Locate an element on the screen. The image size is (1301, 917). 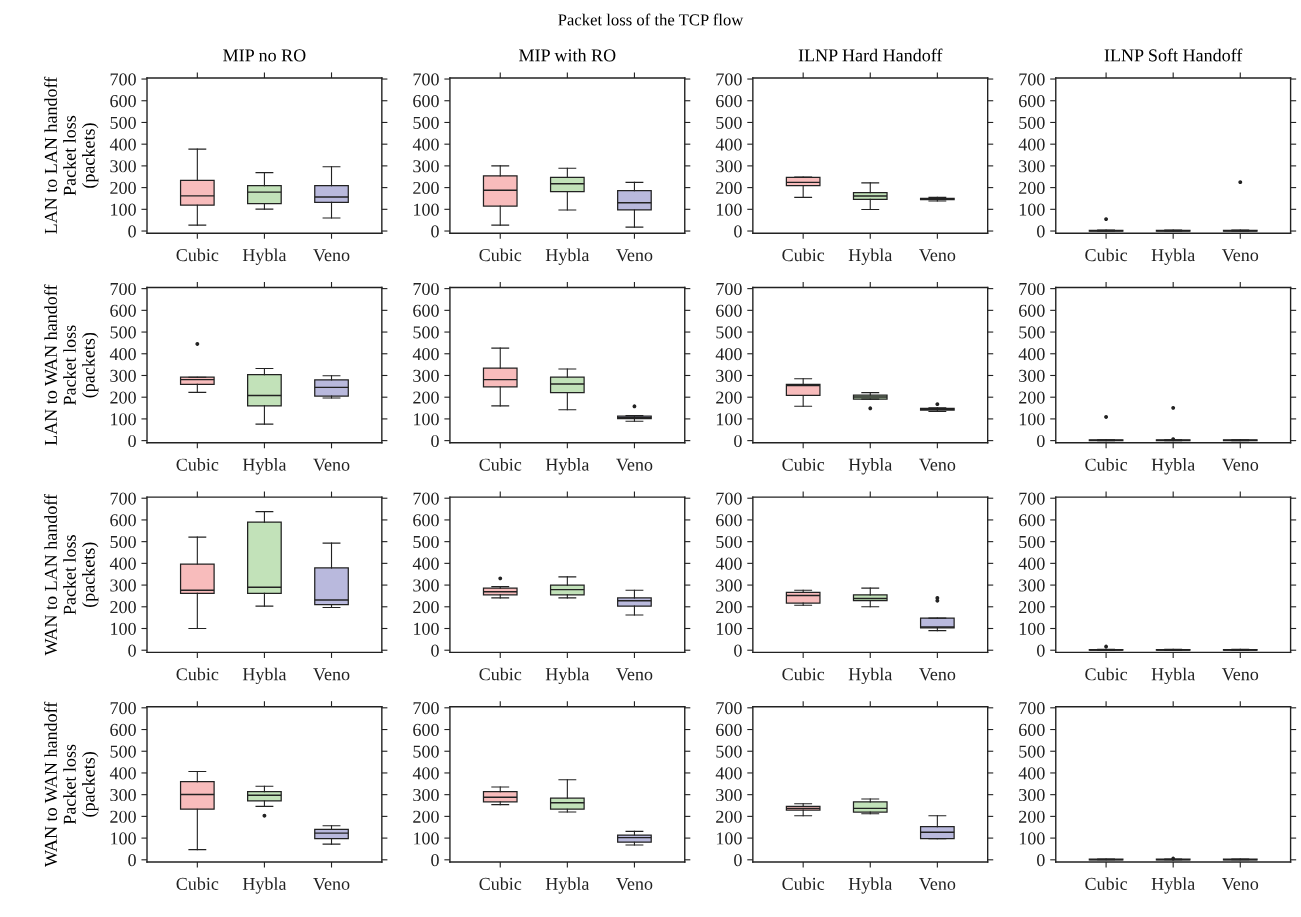
chart-title: ILNP Soft Handoff is located at coordinates (1173, 55).